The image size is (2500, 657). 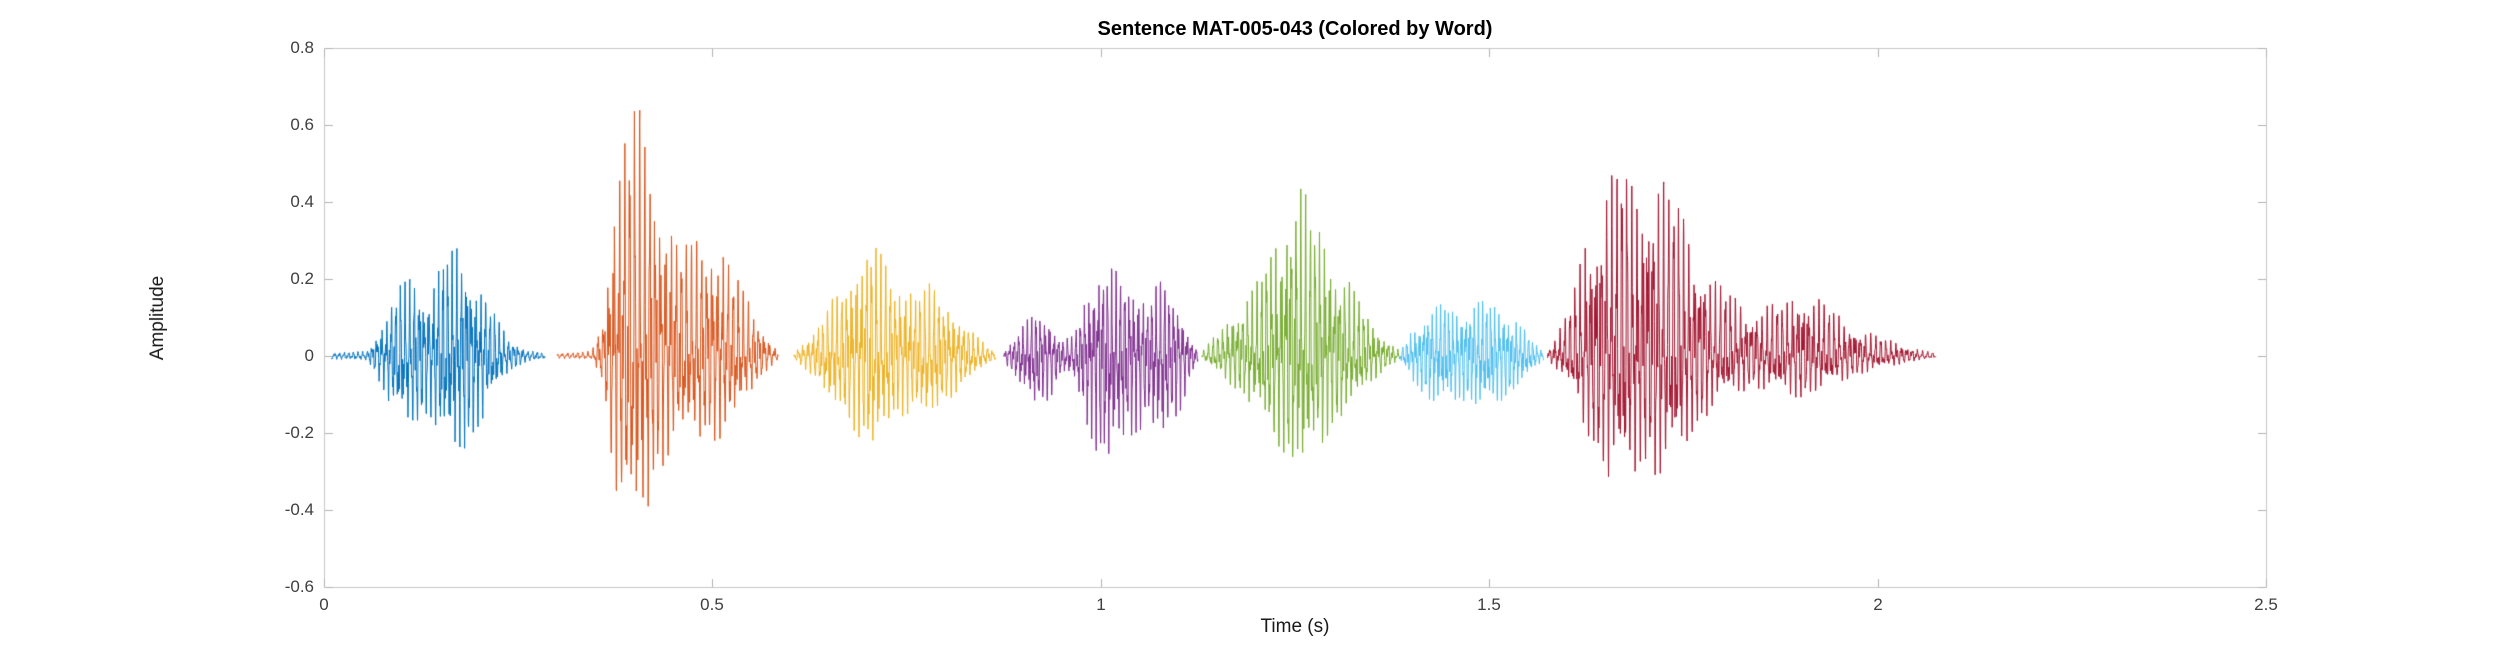 What do you see at coordinates (299, 586) in the screenshot?
I see `y-tick-label-neg0_6: -0.6` at bounding box center [299, 586].